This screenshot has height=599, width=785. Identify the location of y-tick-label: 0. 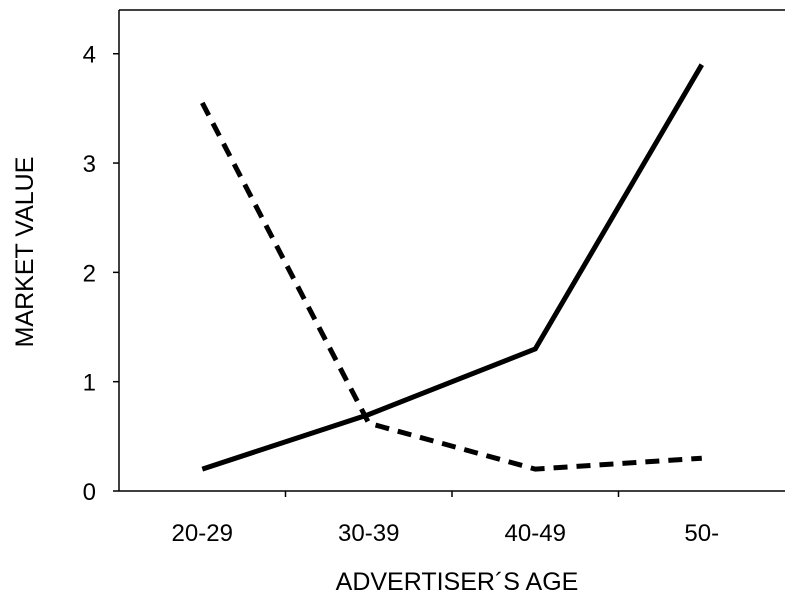
(89, 492).